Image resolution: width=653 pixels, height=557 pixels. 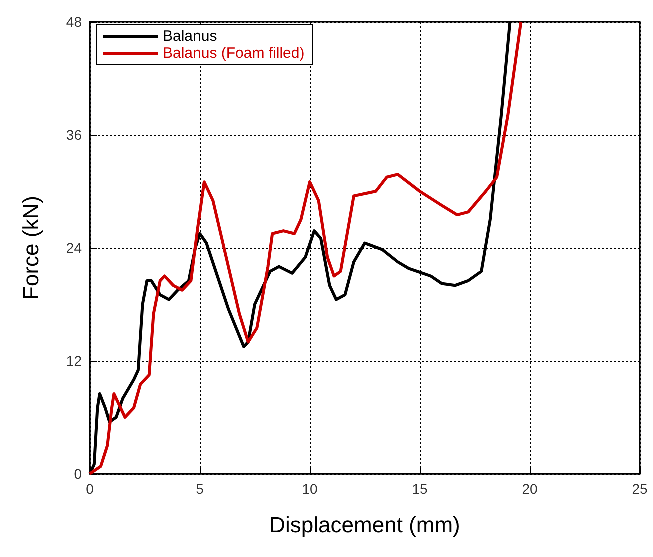 What do you see at coordinates (74, 248) in the screenshot?
I see `y-tick-label: 24` at bounding box center [74, 248].